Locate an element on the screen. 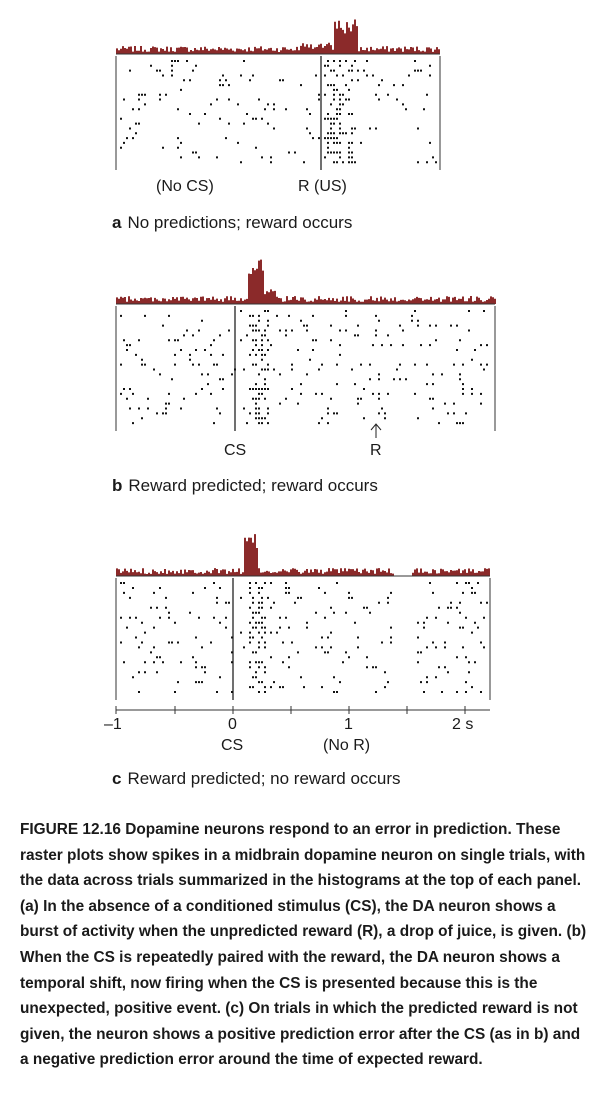 The width and height of the screenshot is (612, 1110). panel-b-caption: b Reward predicted; reward occurs is located at coordinates (245, 486).